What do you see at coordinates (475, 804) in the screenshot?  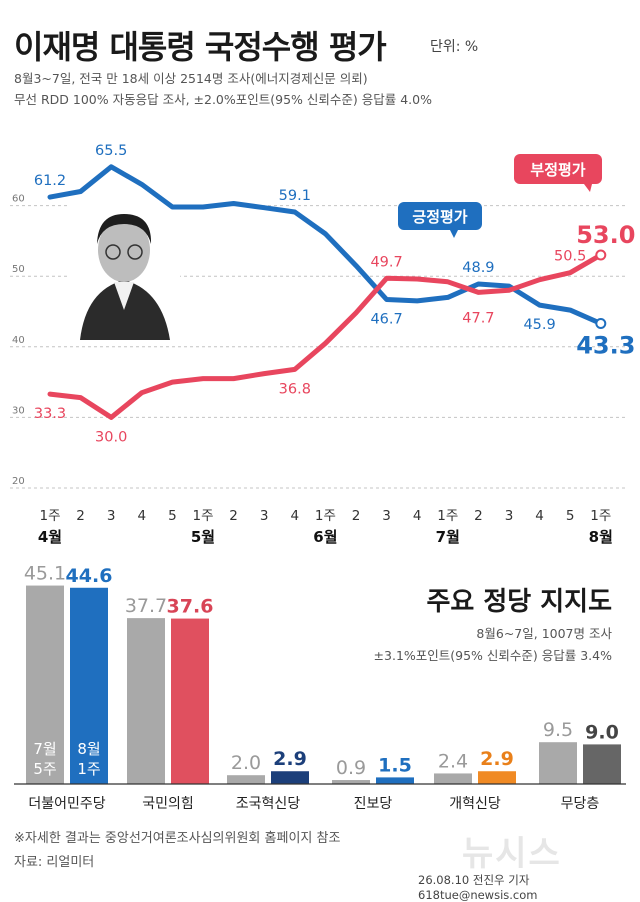 I see `category-label: 개혁신당` at bounding box center [475, 804].